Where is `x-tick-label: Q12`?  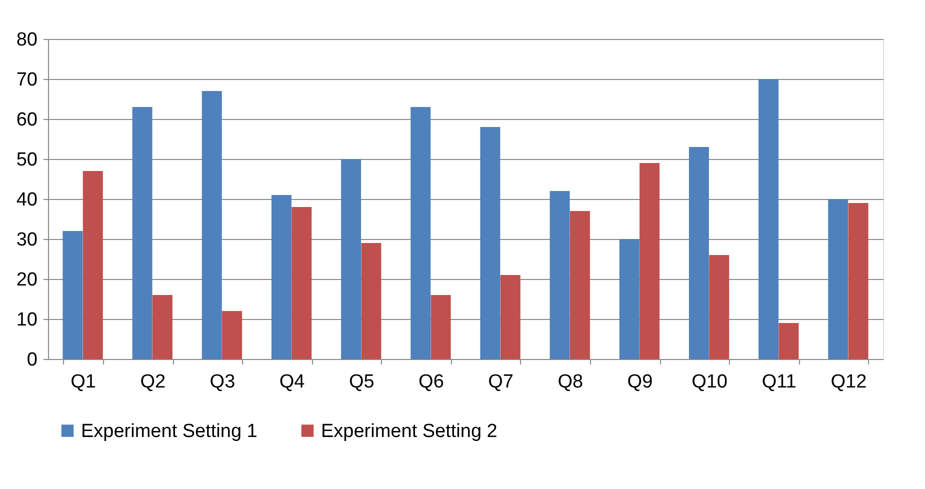
x-tick-label: Q12 is located at coordinates (848, 382).